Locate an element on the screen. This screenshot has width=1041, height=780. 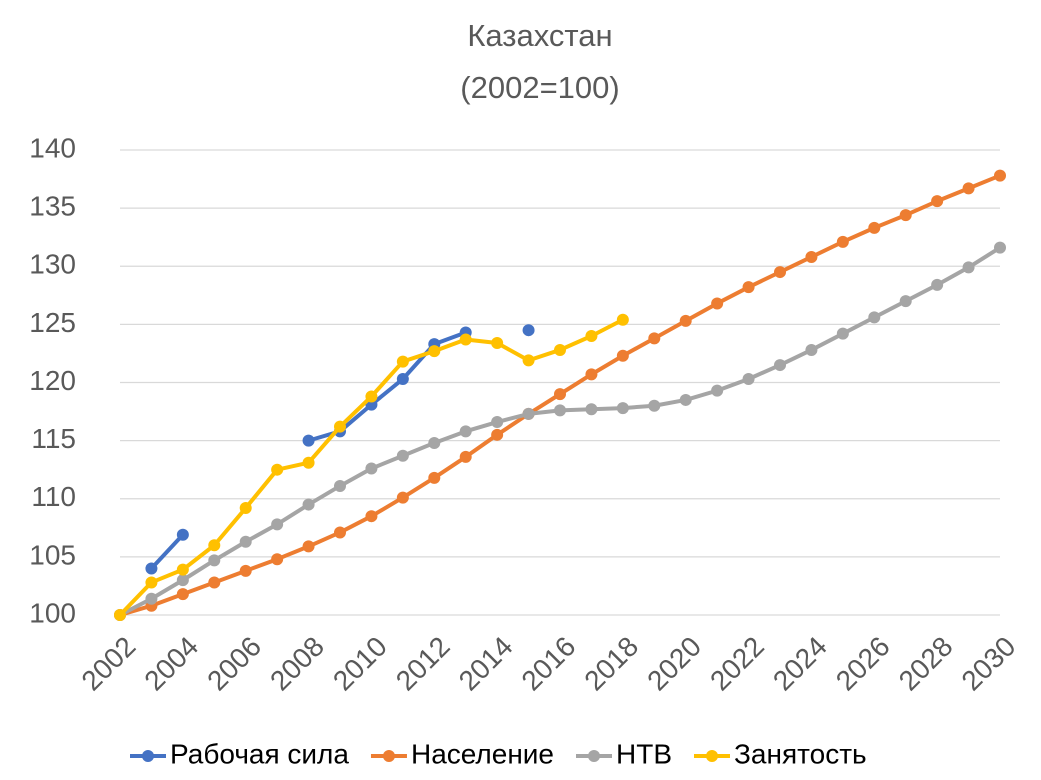
x-tick-label: 2010 is located at coordinates (360, 664).